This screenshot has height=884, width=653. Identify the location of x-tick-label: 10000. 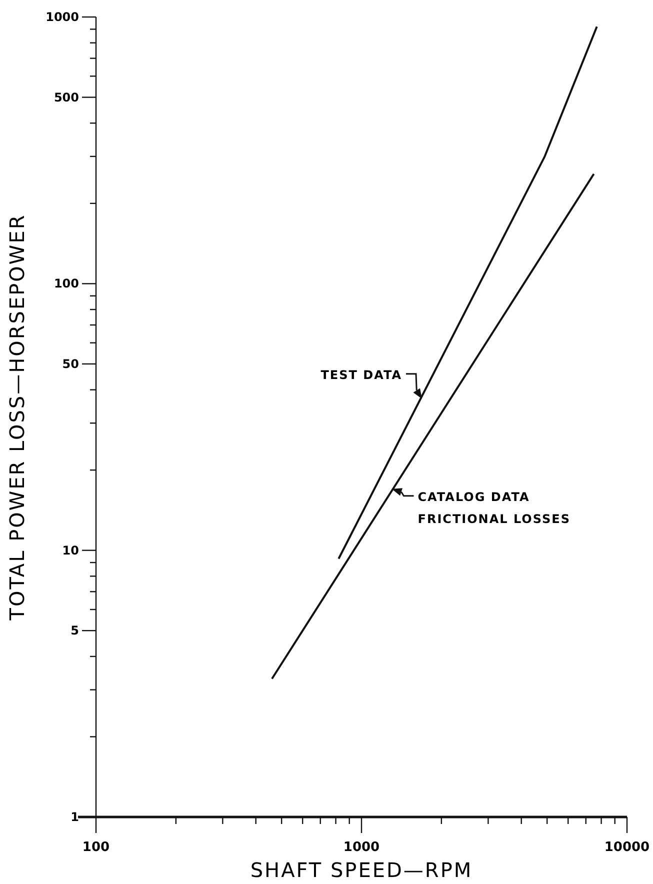
(627, 847).